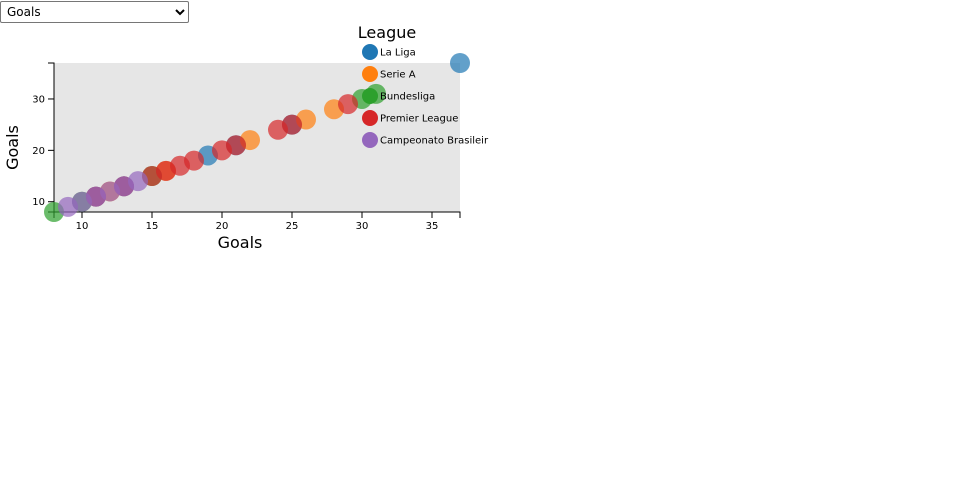 The height and width of the screenshot is (500, 960). What do you see at coordinates (257, 221) in the screenshot?
I see `x-axis: 10 15 20 25 30 35` at bounding box center [257, 221].